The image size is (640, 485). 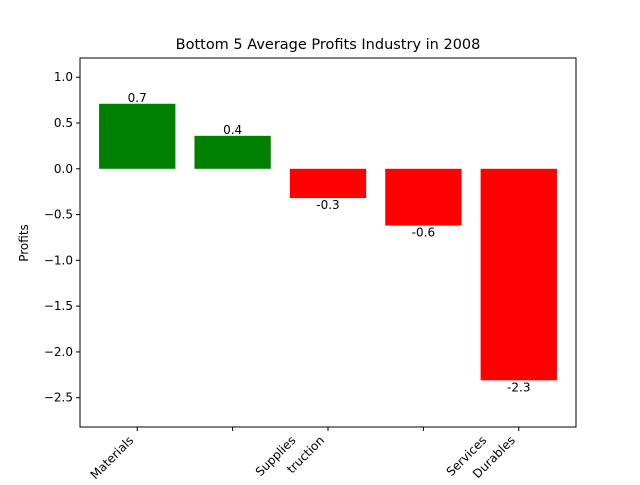 What do you see at coordinates (58, 352) in the screenshot?
I see `y-tick-label: −2.0` at bounding box center [58, 352].